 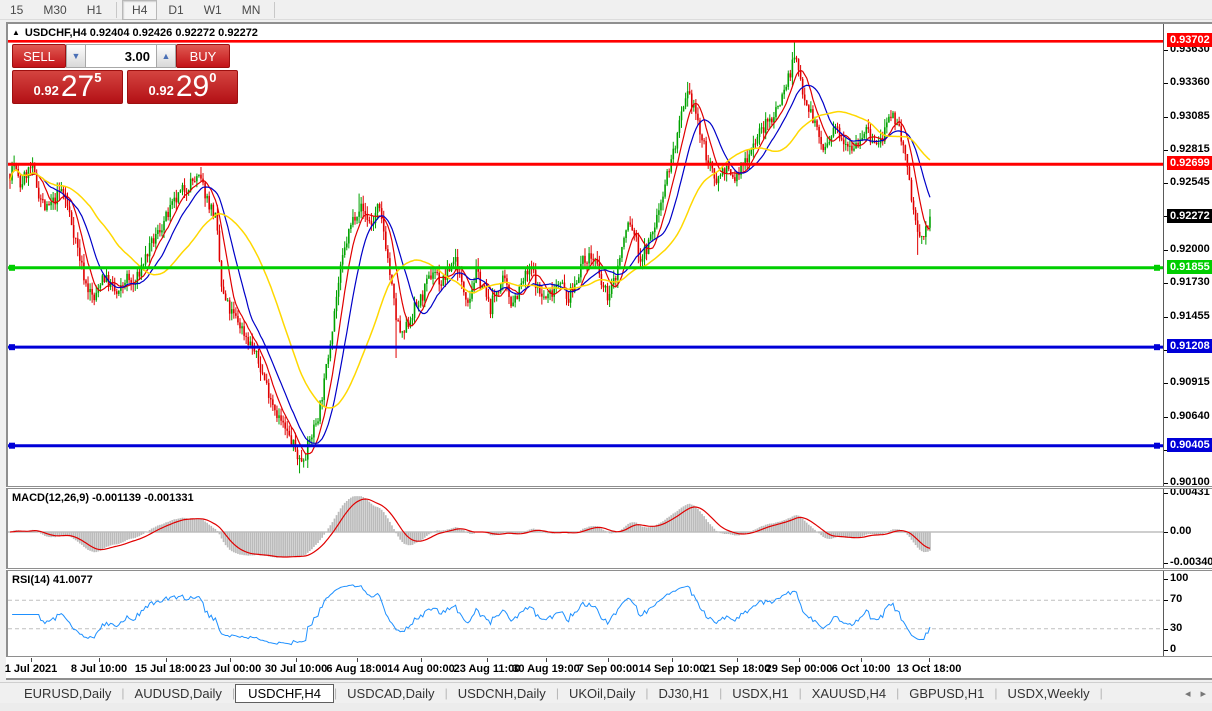 I want to click on macd-plot, so click(x=585, y=527).